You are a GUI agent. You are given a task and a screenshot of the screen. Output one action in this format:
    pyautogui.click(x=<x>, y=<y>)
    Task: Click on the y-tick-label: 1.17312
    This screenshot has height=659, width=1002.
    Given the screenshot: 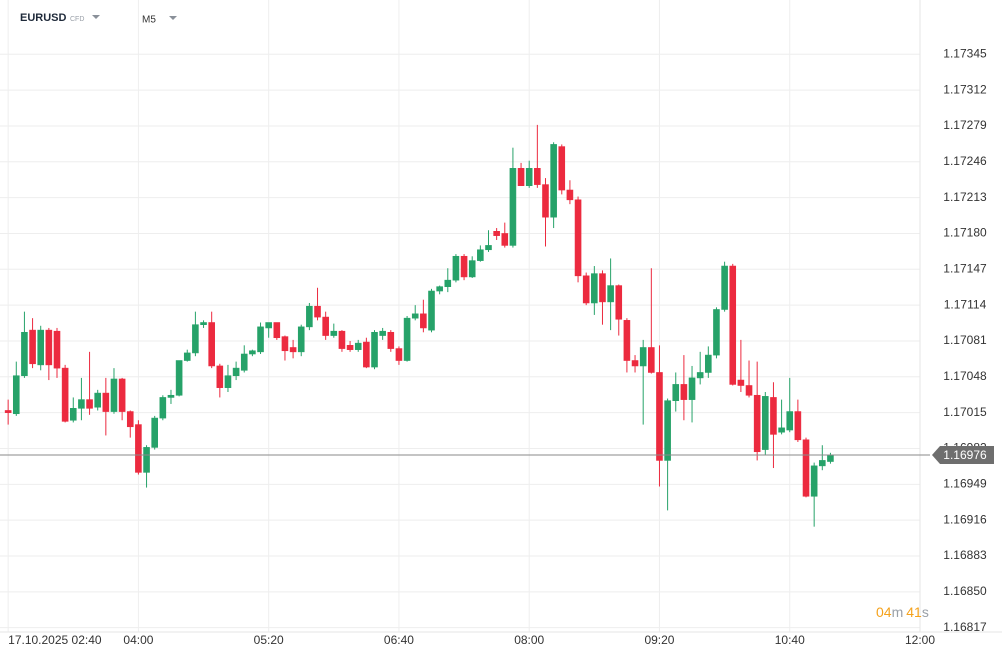 What is the action you would take?
    pyautogui.click(x=965, y=89)
    